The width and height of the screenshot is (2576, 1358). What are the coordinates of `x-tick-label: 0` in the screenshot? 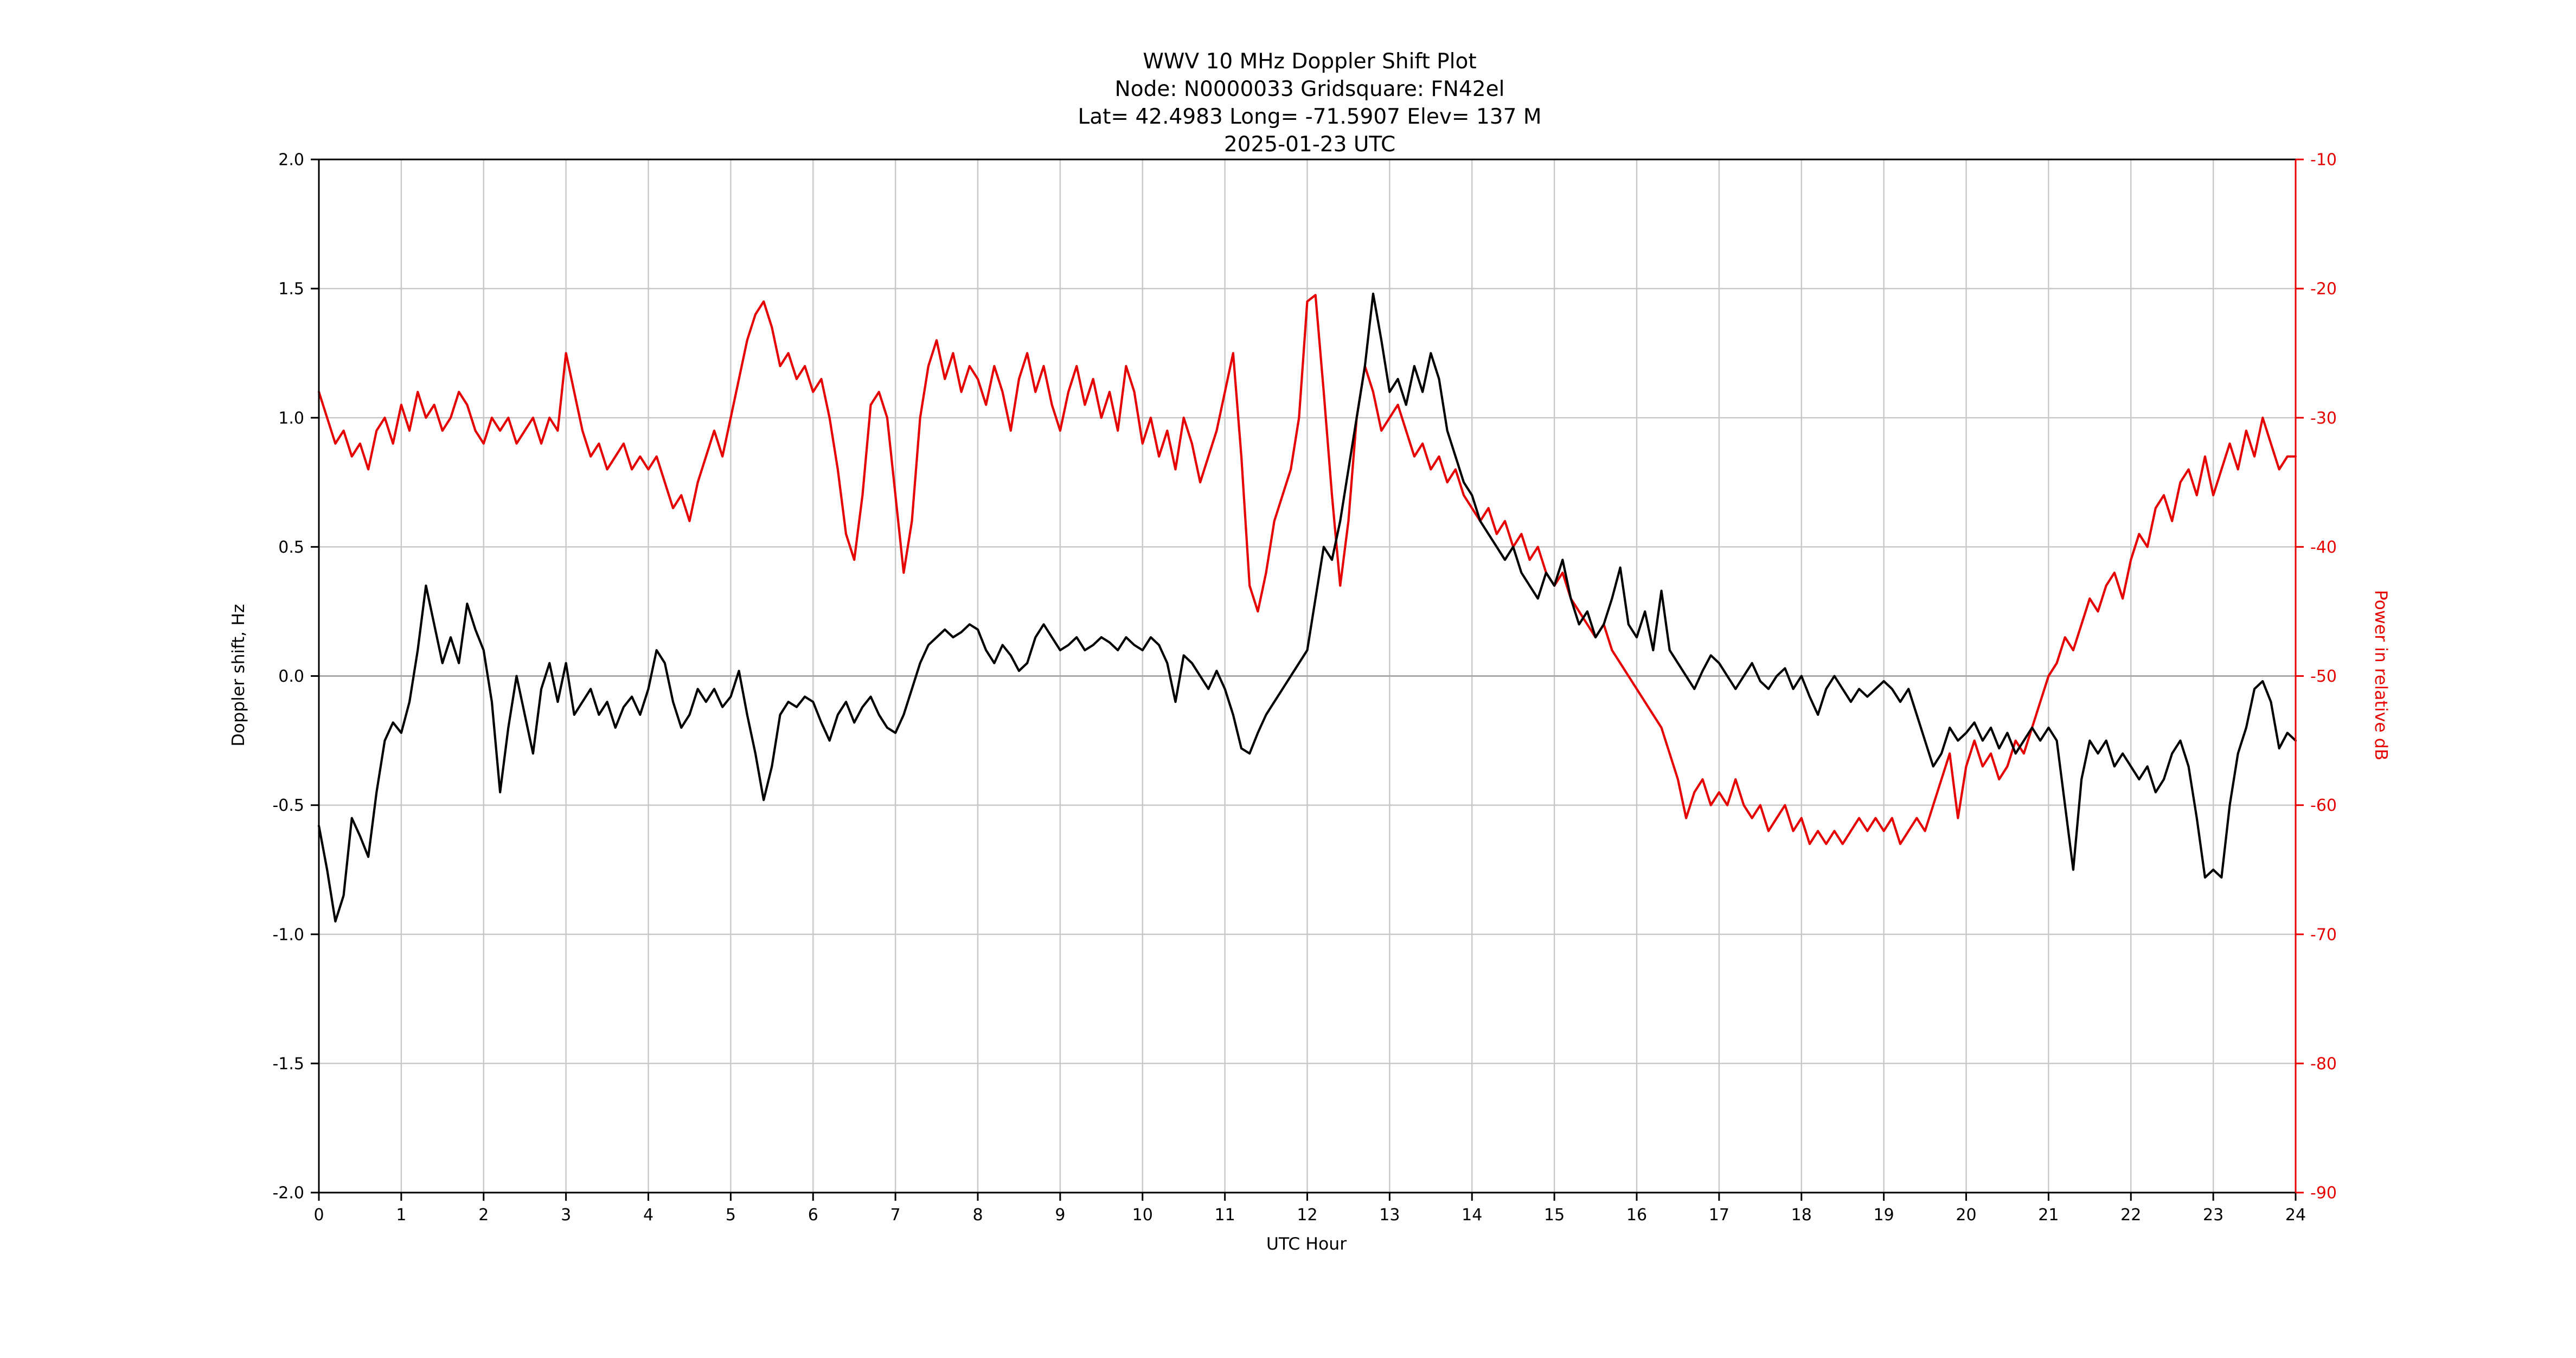 It's located at (318, 1215).